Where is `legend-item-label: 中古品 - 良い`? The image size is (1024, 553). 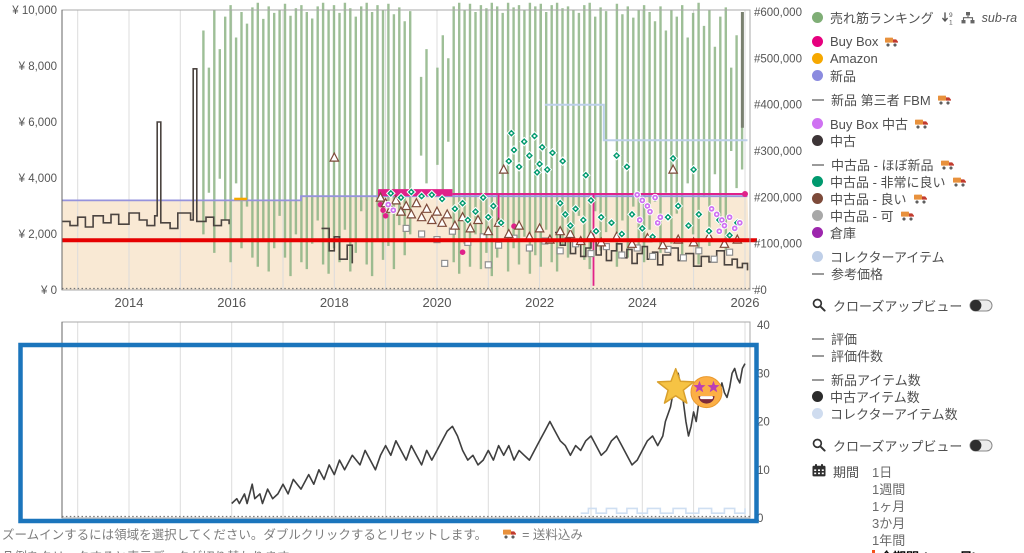 legend-item-label: 中古品 - 良い is located at coordinates (868, 199).